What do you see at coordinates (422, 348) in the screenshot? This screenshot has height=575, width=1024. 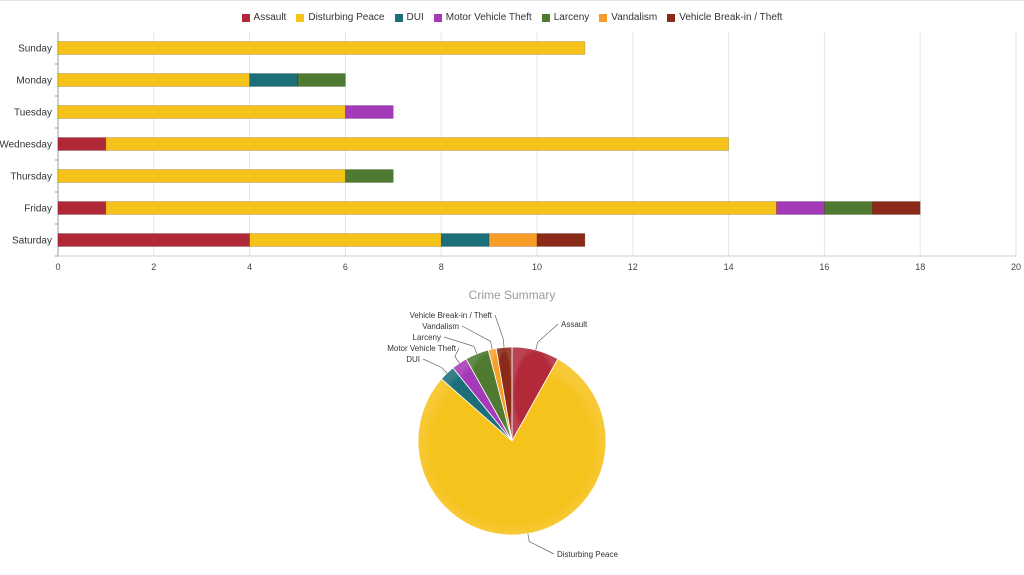 I see `pie-label-motor-vehicle-theft: Motor Vehicle Theft` at bounding box center [422, 348].